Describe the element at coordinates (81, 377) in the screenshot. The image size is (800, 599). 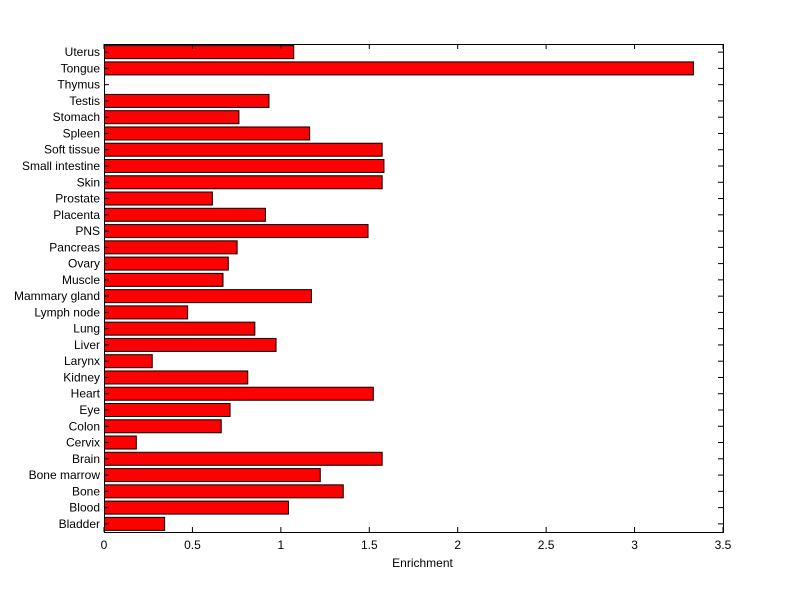
I see `category-label: Kidney` at that location.